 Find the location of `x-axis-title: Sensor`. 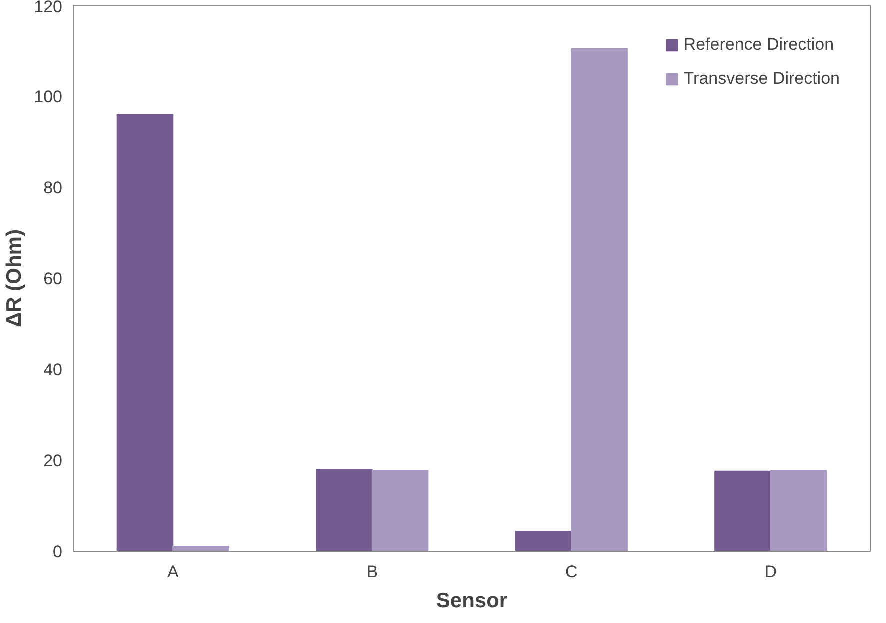

x-axis-title: Sensor is located at coordinates (472, 601).